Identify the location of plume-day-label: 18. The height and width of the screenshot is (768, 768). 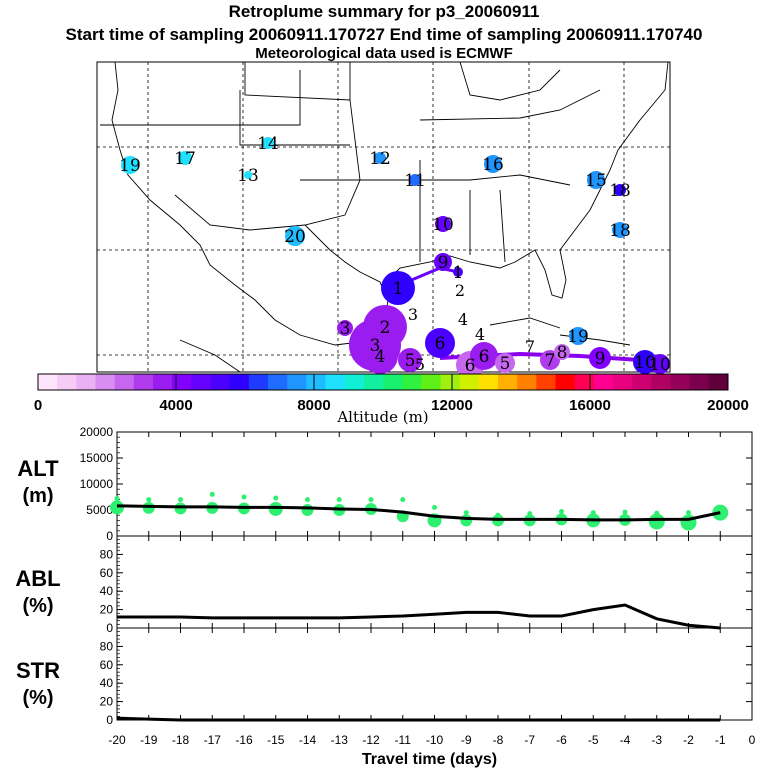
(620, 231).